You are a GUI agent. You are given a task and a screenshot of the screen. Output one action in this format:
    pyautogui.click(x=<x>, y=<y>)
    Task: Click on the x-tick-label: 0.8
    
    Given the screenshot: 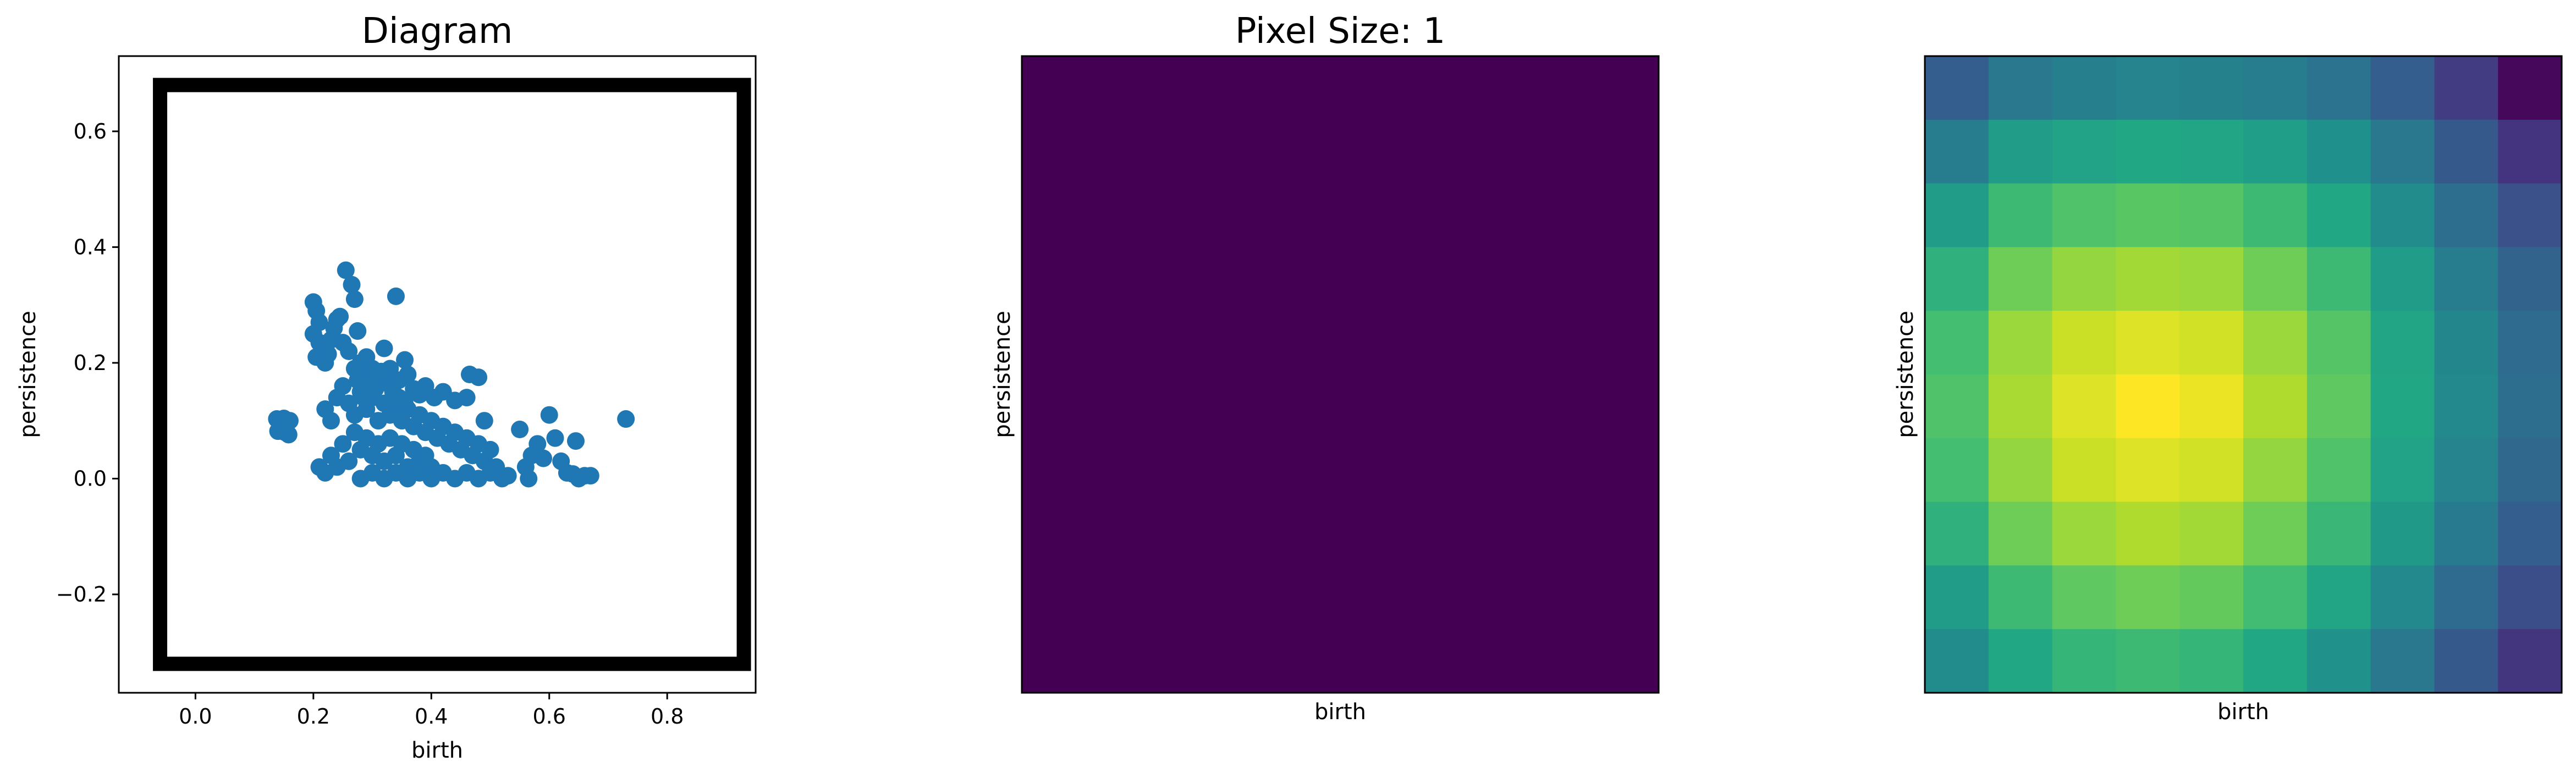 What is the action you would take?
    pyautogui.click(x=667, y=716)
    